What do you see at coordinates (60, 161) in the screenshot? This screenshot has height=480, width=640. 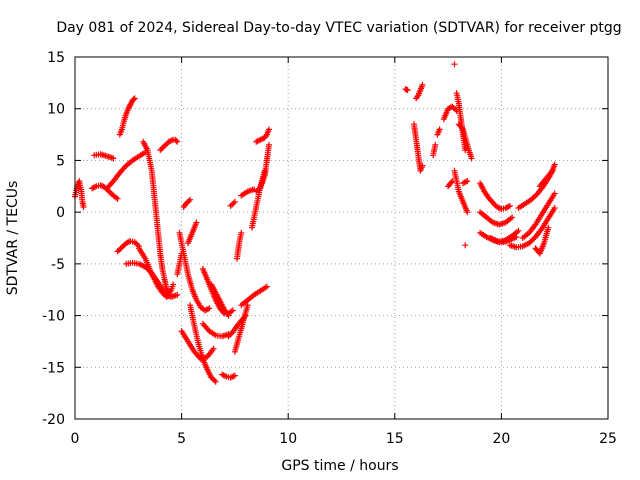 I see `y-tick-label: 5` at bounding box center [60, 161].